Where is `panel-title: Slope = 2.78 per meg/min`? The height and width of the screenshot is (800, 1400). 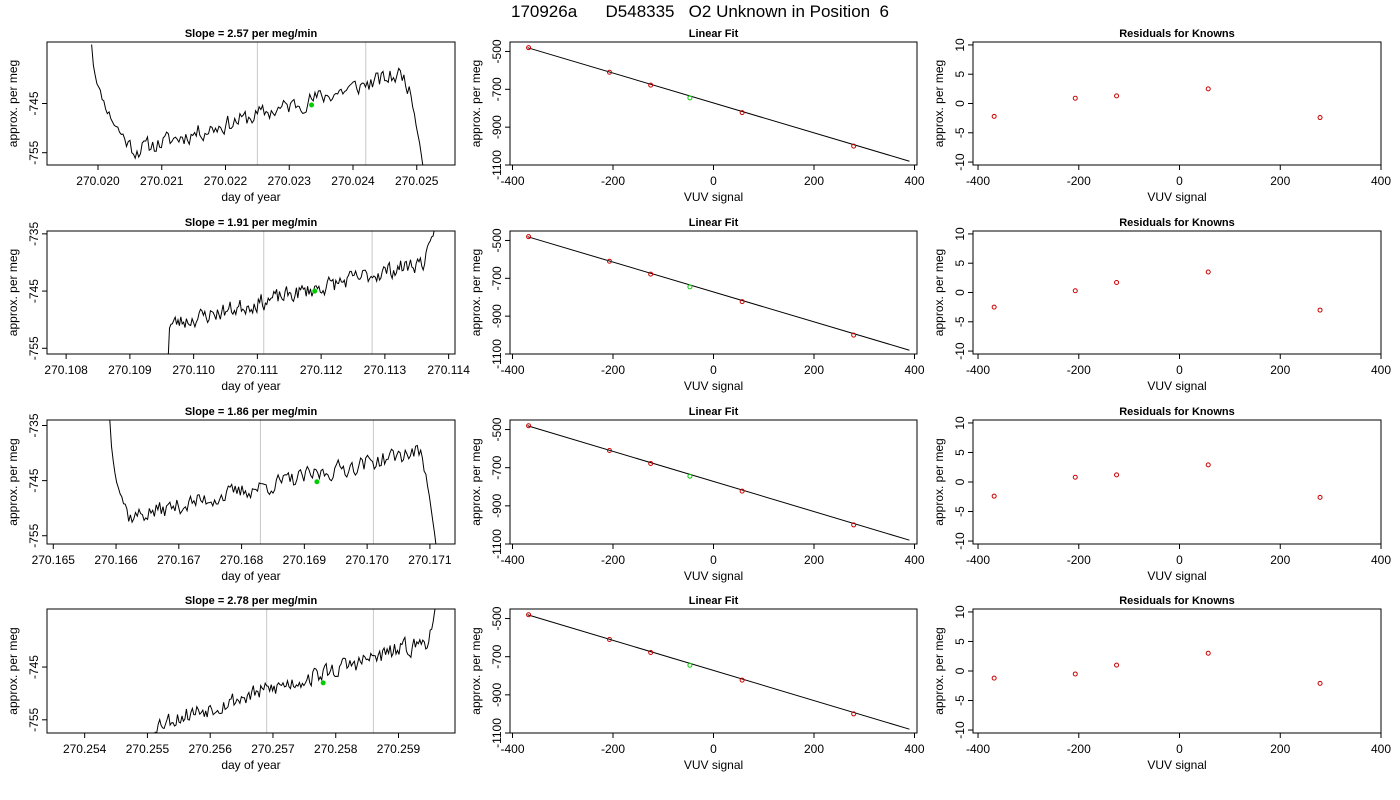
panel-title: Slope = 2.78 per meg/min is located at coordinates (251, 601).